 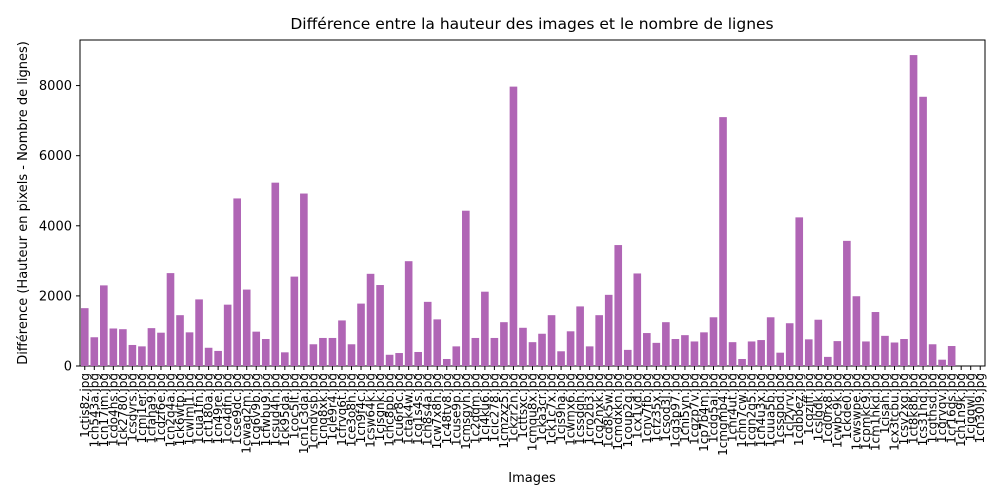 What do you see at coordinates (856, 412) in the screenshot?
I see `x-tick-label: 1cwswpe.jpg` at bounding box center [856, 412].